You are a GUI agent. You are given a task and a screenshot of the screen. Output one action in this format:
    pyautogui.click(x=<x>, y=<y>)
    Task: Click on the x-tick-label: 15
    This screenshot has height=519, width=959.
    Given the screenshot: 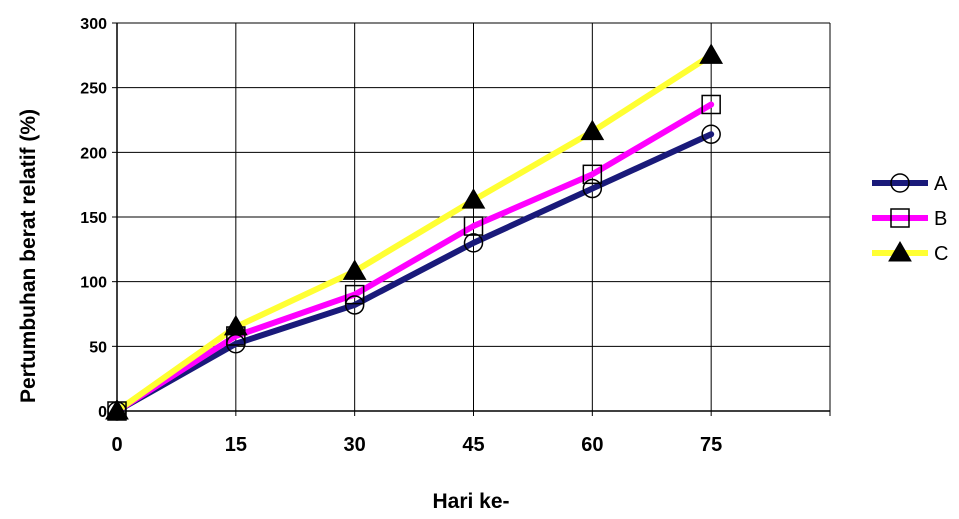 What is the action you would take?
    pyautogui.click(x=236, y=445)
    